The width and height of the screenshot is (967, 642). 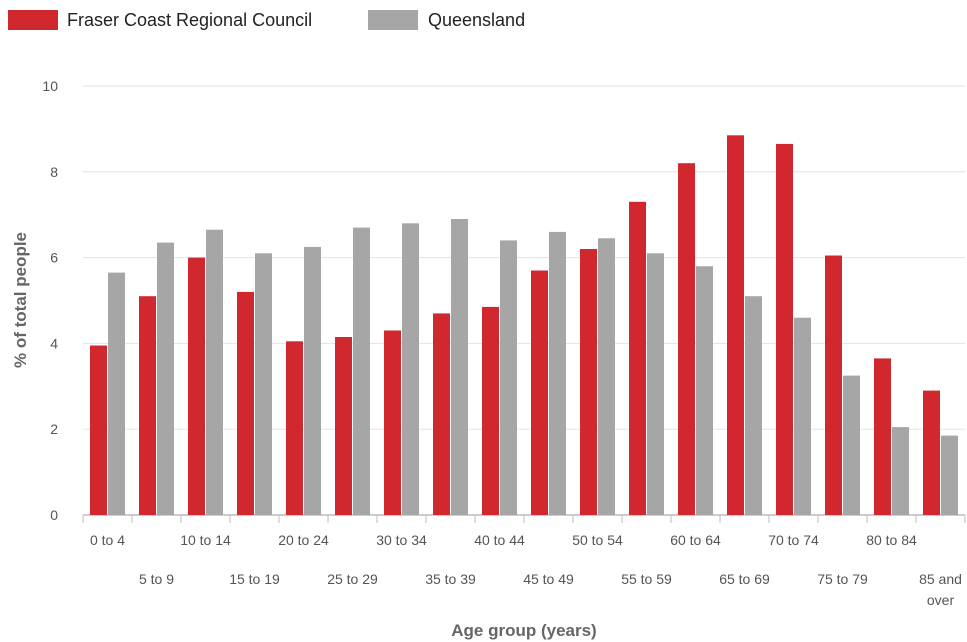 I want to click on x-tick-label: 10 to 14, so click(x=205, y=540).